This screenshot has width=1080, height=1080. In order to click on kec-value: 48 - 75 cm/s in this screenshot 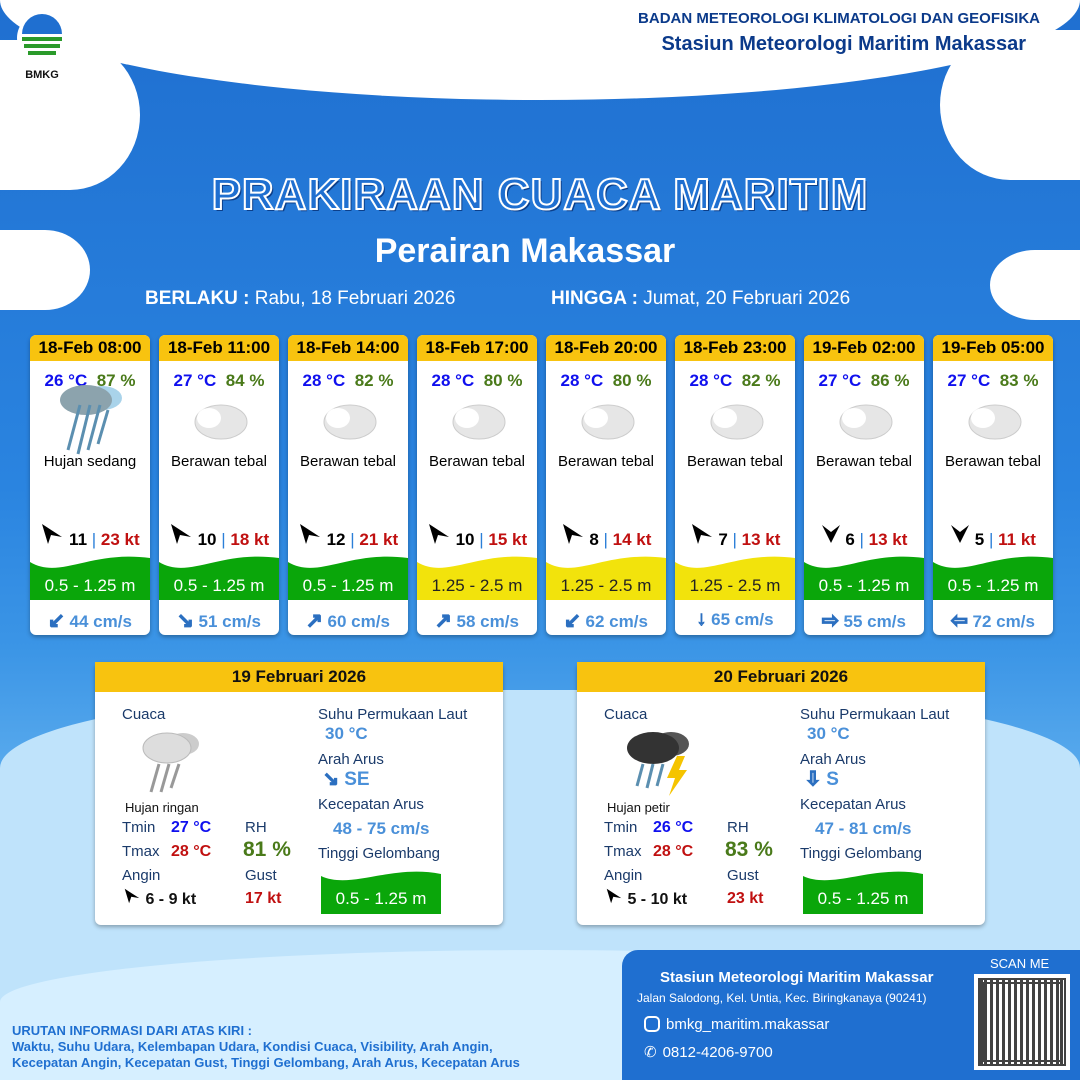, I will do `click(381, 828)`.